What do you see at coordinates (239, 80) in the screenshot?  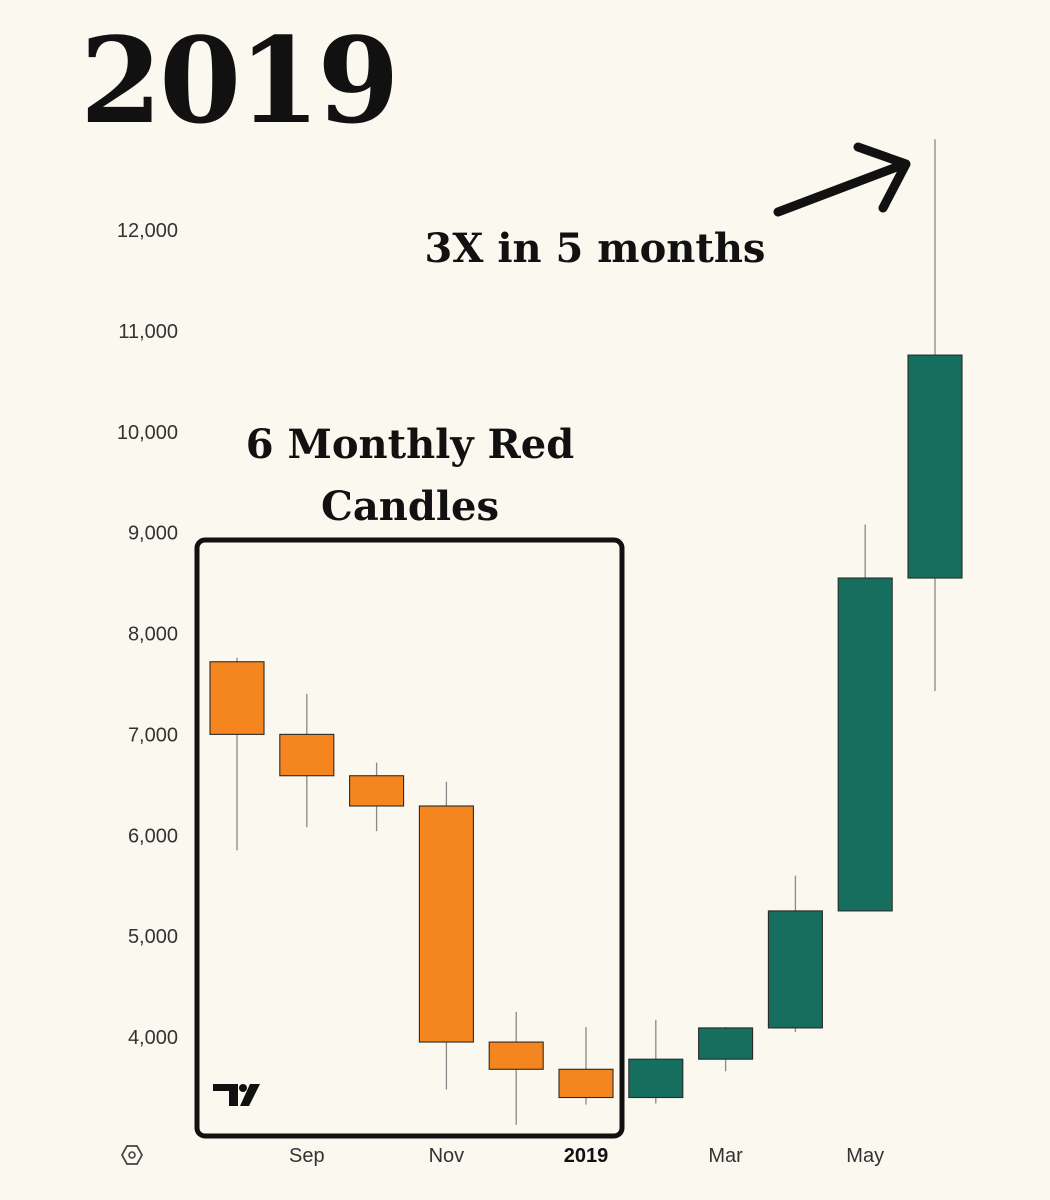 I see `page-title: 2019` at bounding box center [239, 80].